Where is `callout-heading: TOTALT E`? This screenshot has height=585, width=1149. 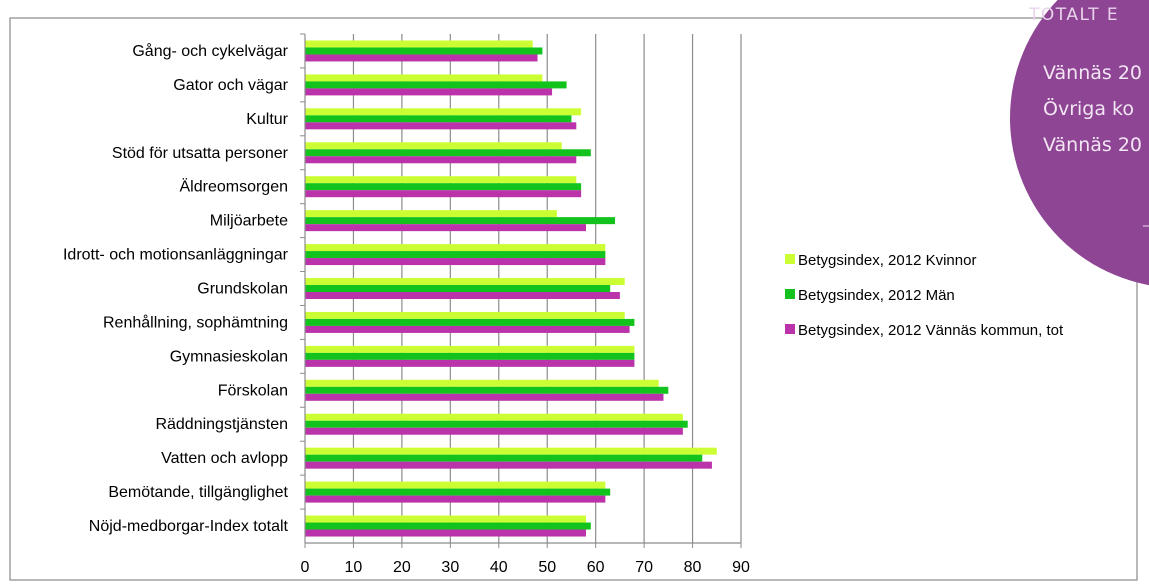
callout-heading: TOTALT E is located at coordinates (1073, 15).